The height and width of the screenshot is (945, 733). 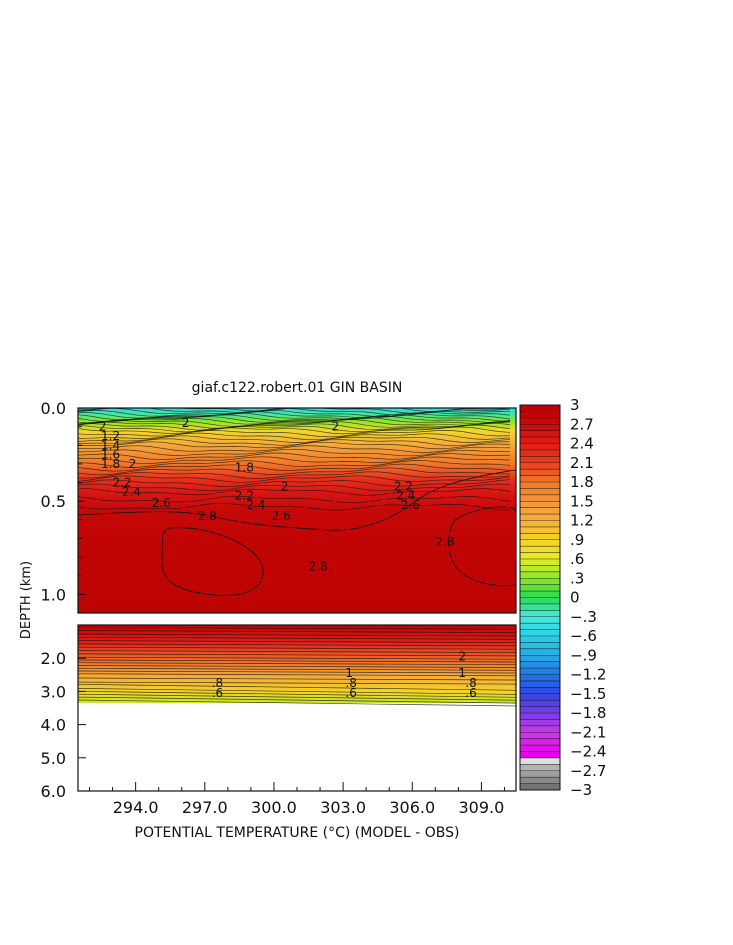 What do you see at coordinates (53, 725) in the screenshot?
I see `y-tick-label: 4.0` at bounding box center [53, 725].